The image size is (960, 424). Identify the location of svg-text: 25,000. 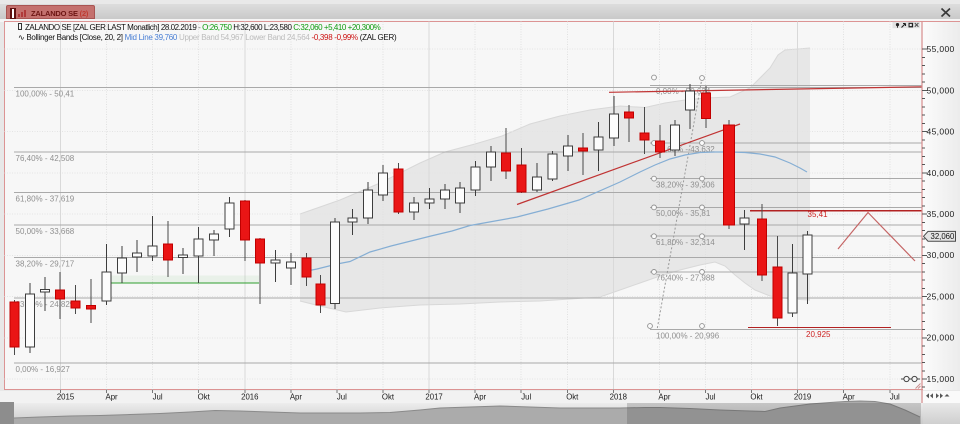
(941, 296).